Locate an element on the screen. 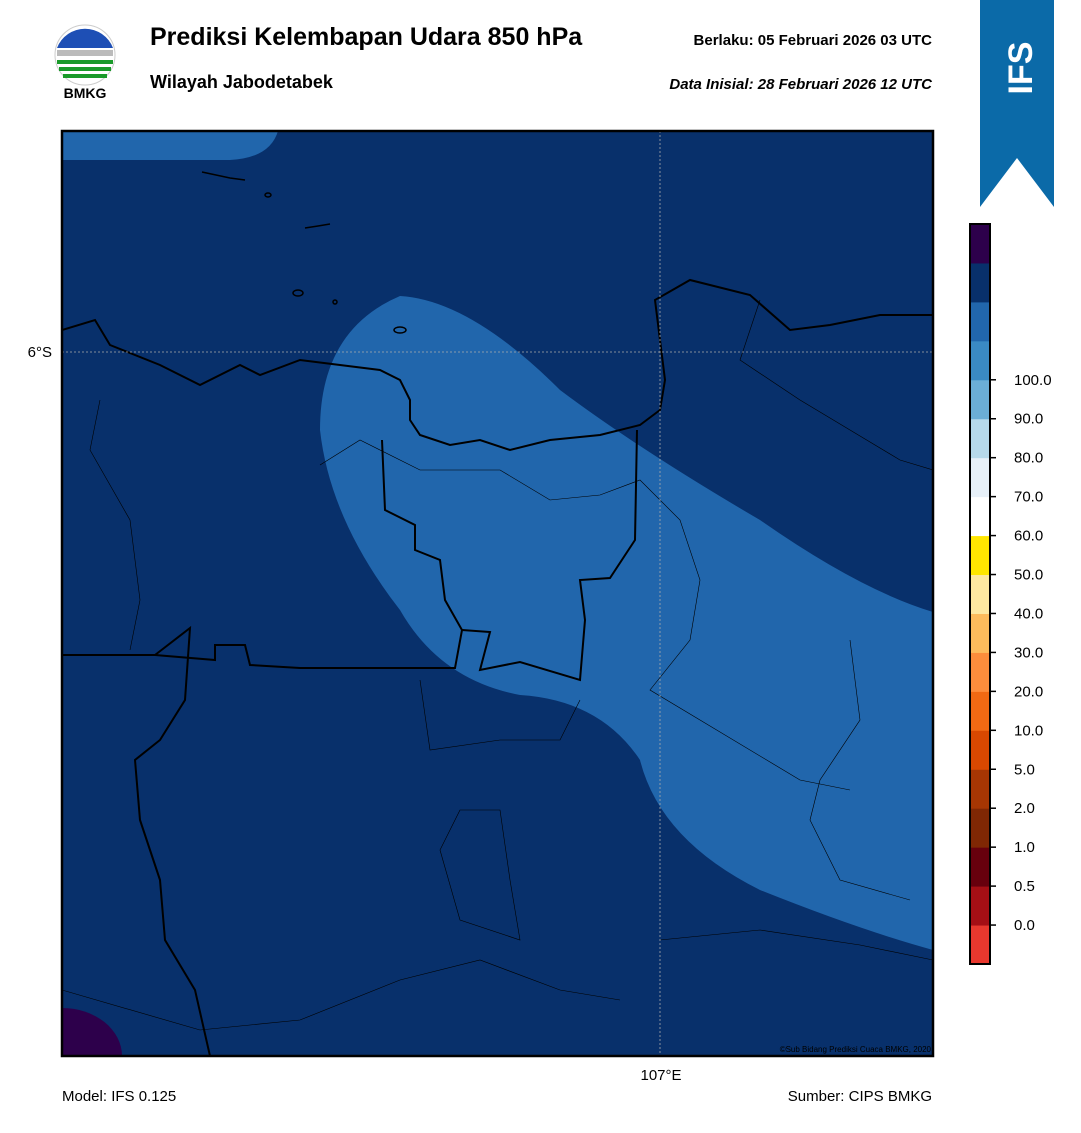 The image size is (1081, 1133). colorbar-label: 0.5 is located at coordinates (1024, 886).